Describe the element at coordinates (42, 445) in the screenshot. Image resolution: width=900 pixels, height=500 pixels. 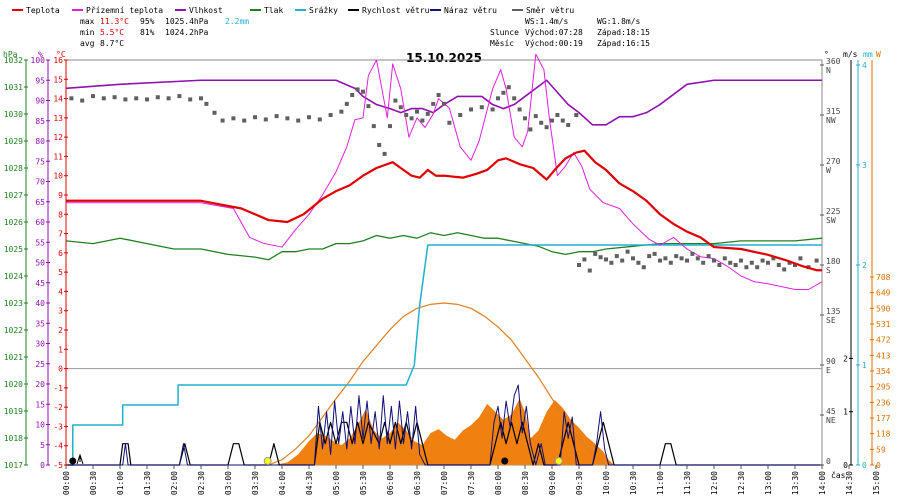
I see `humidity-tick-label: 5` at that location.